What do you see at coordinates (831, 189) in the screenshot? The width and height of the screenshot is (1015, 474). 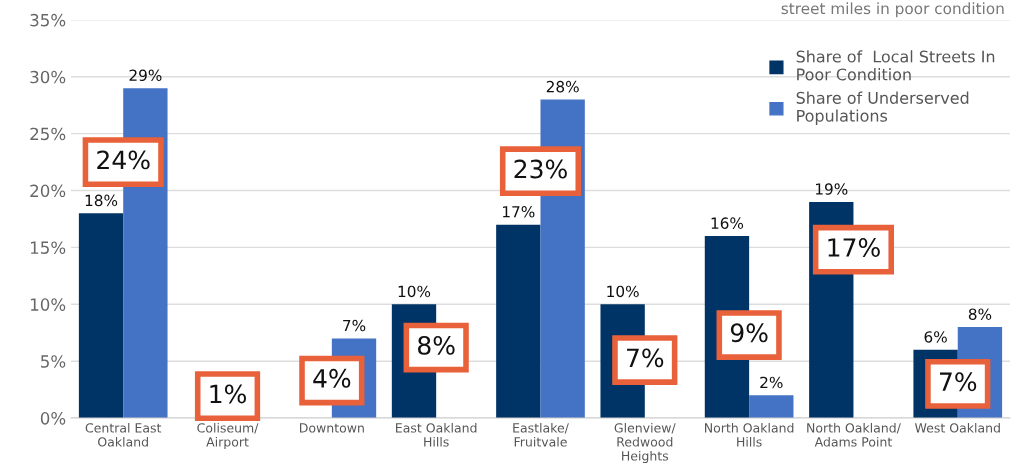 I see `data-label: 19%` at bounding box center [831, 189].